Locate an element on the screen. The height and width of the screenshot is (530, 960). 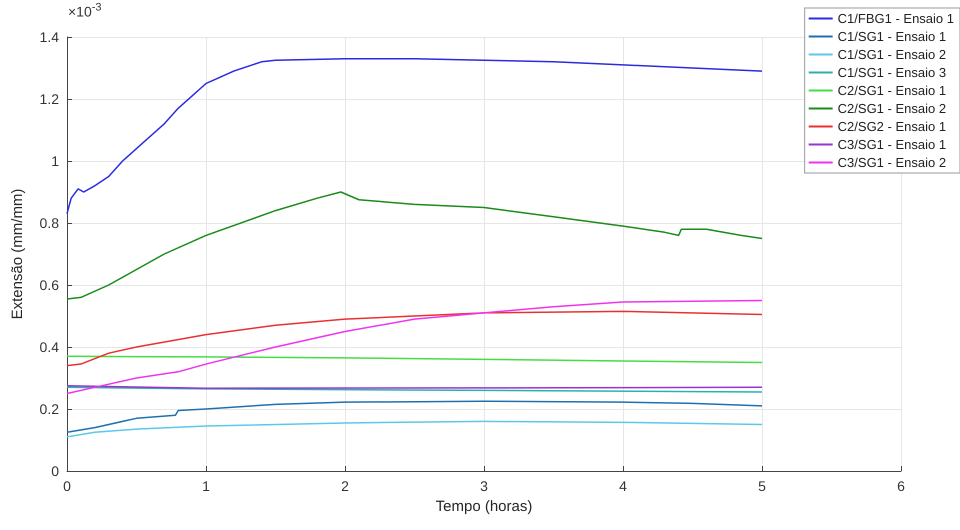
y-axis-title: Extensão (mm/mm) is located at coordinates (17, 254).